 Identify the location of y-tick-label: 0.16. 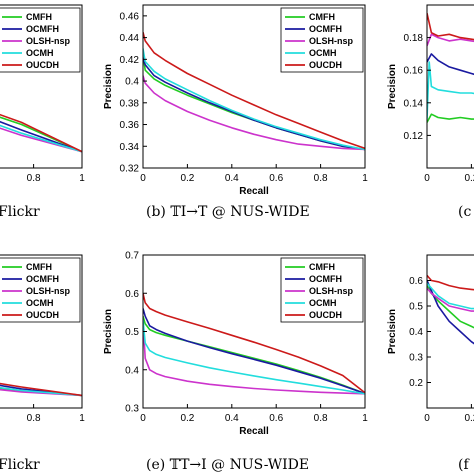
(414, 71).